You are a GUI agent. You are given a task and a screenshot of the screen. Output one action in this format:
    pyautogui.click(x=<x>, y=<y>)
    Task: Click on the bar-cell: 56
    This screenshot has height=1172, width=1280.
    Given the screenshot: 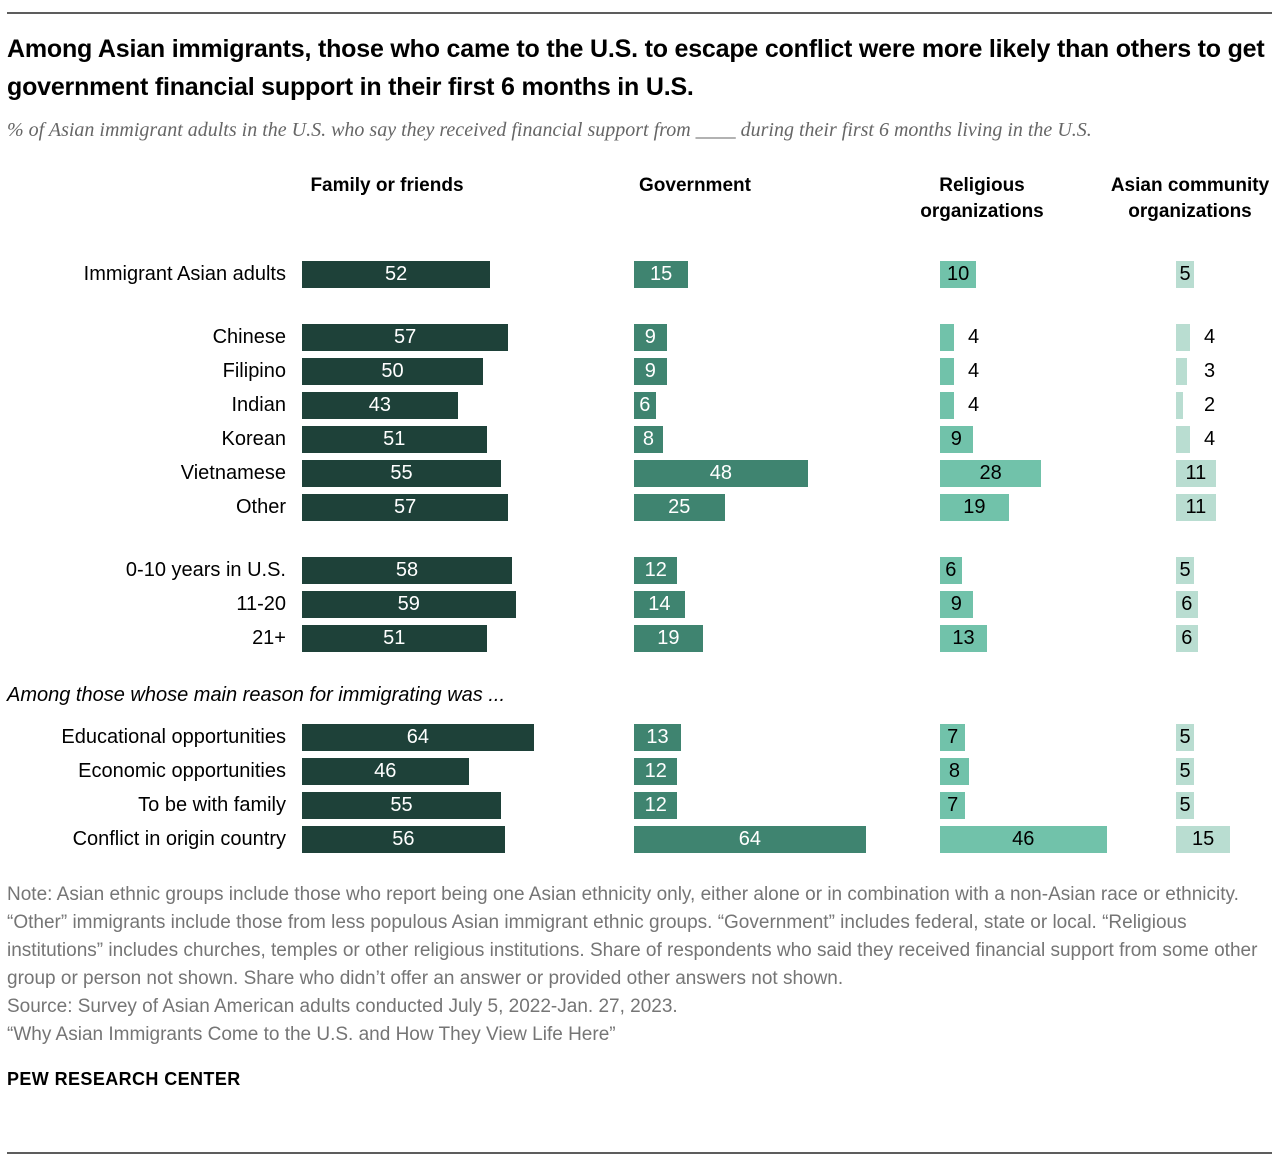 What is the action you would take?
    pyautogui.click(x=468, y=839)
    